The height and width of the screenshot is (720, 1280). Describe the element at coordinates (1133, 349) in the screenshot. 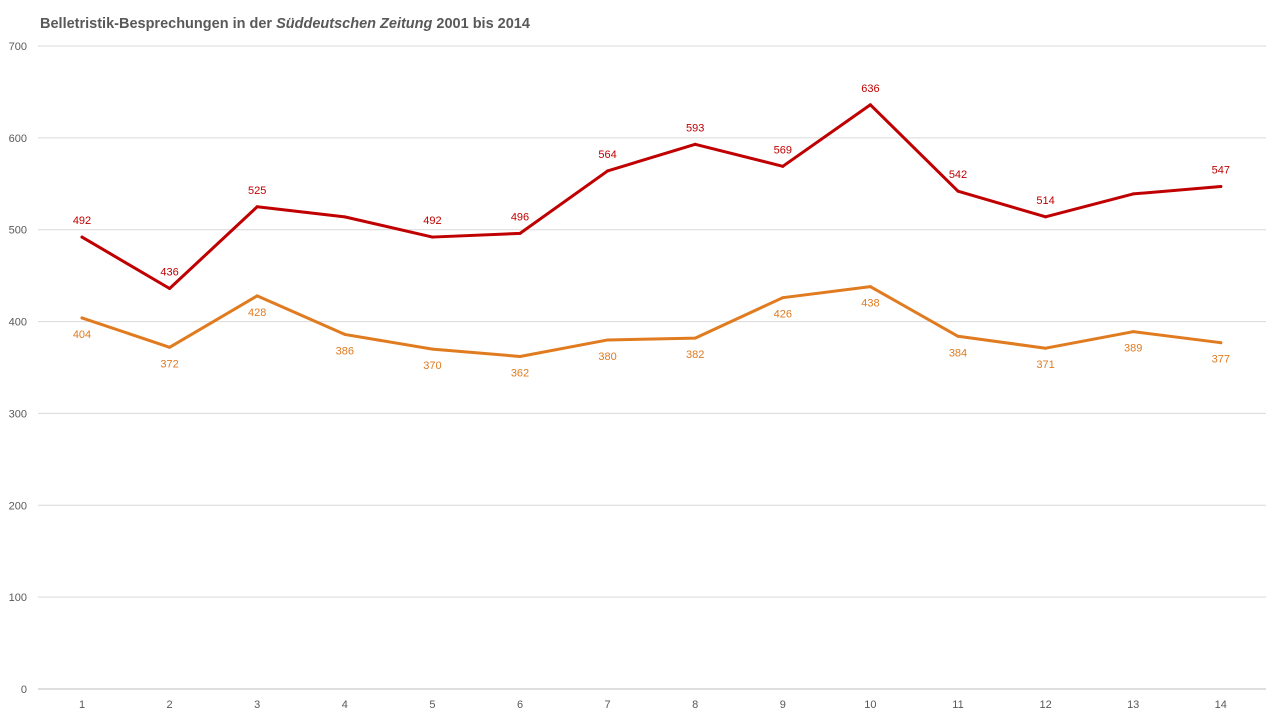

I see `data-label: 389` at that location.